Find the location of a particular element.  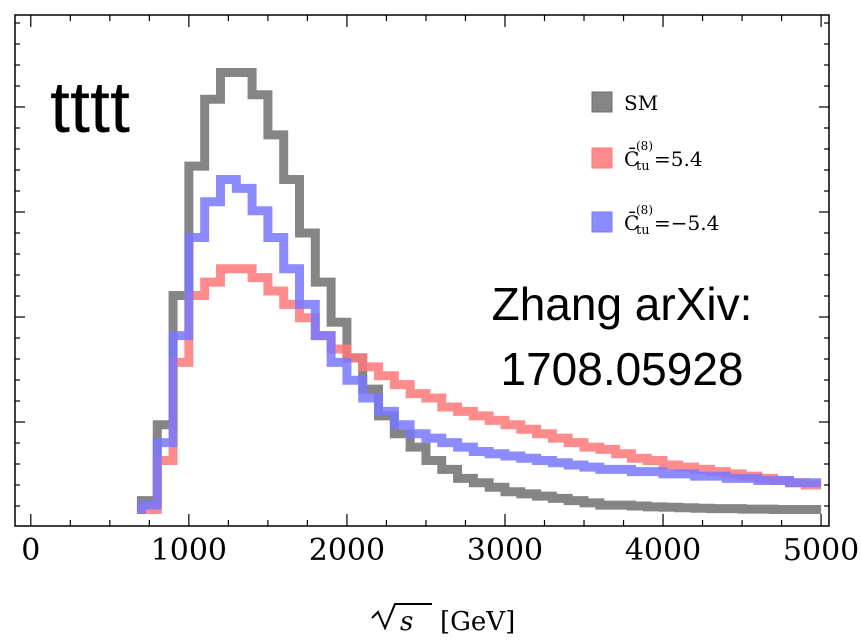

x-axis-label: s [GeV] is located at coordinates (443, 619).